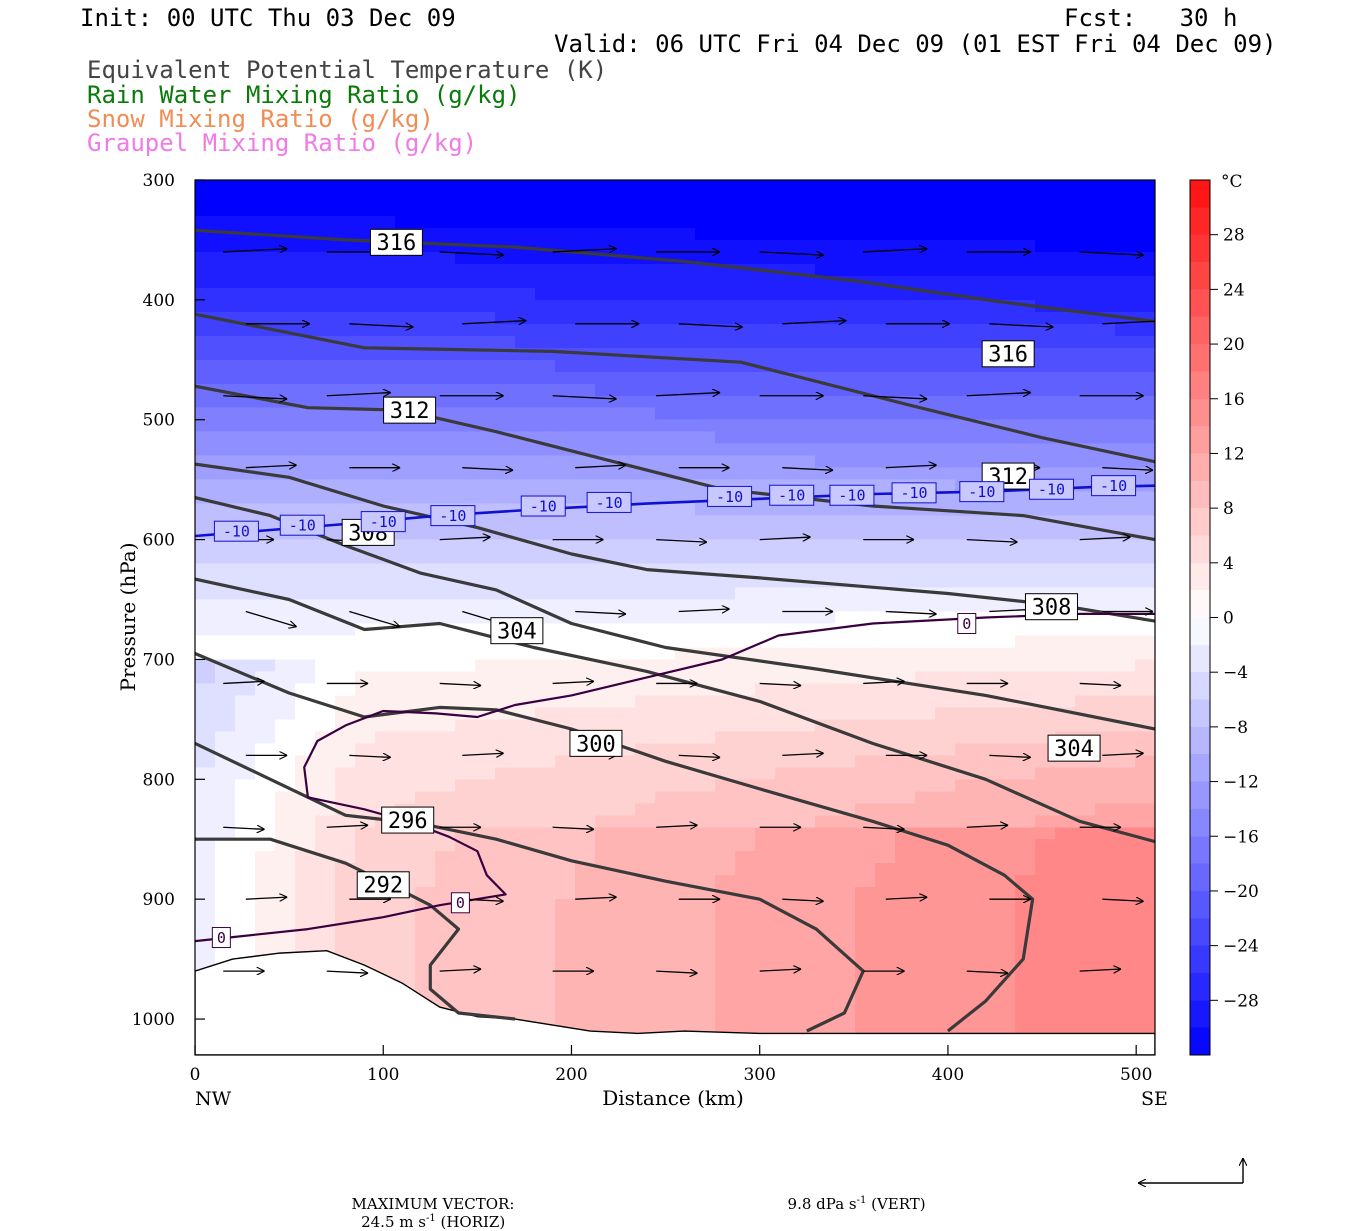 Image resolution: width=1350 pixels, height=1231 pixels. I want to click on contour-label: 0, so click(221, 938).